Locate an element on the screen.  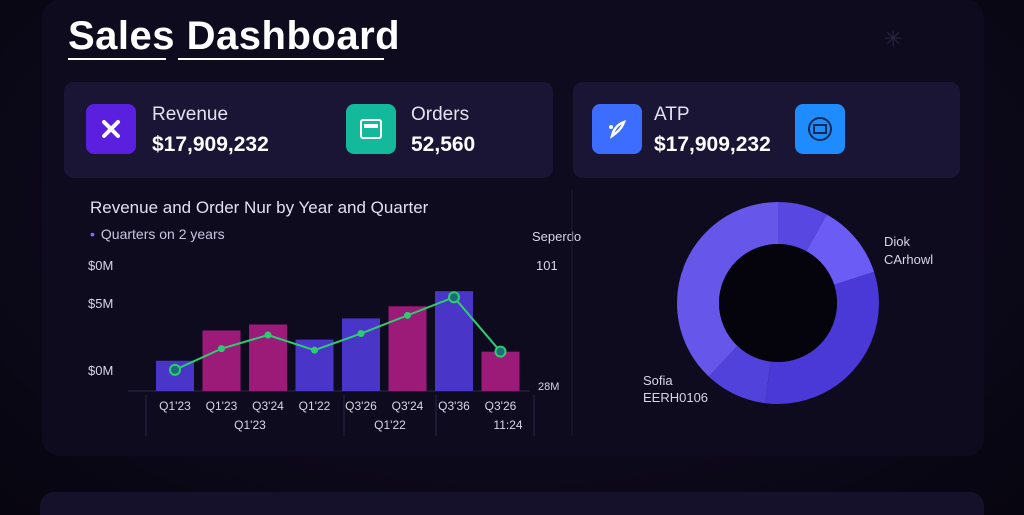
kpi-atp-label: ATP is located at coordinates (672, 114).